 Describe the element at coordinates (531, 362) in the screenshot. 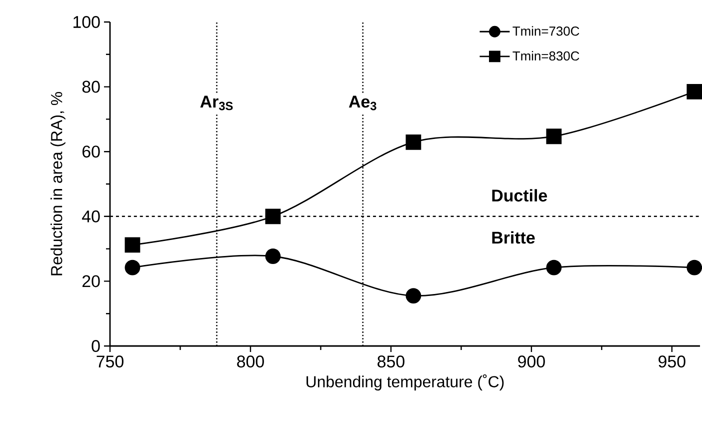

I see `x-tick-label: 900` at that location.